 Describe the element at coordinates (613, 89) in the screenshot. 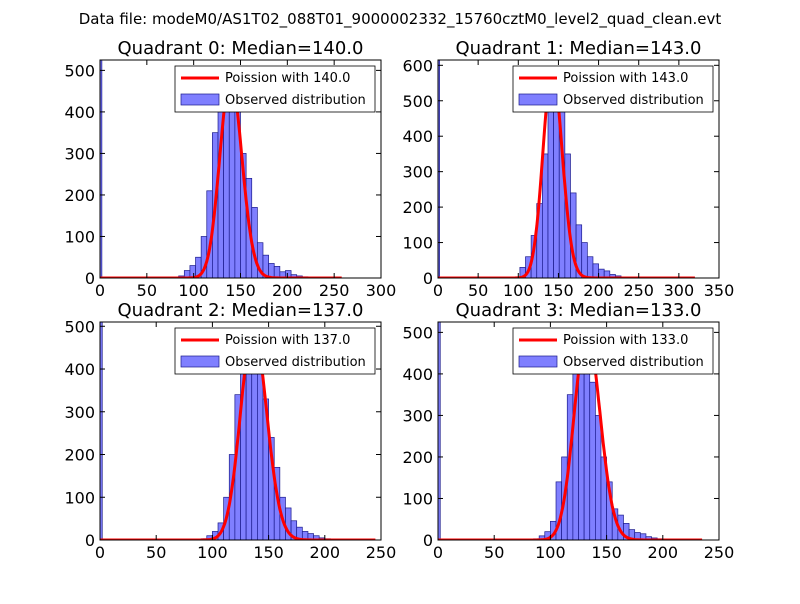

I see `legend: Poission with 143.0 Observed distribution` at that location.